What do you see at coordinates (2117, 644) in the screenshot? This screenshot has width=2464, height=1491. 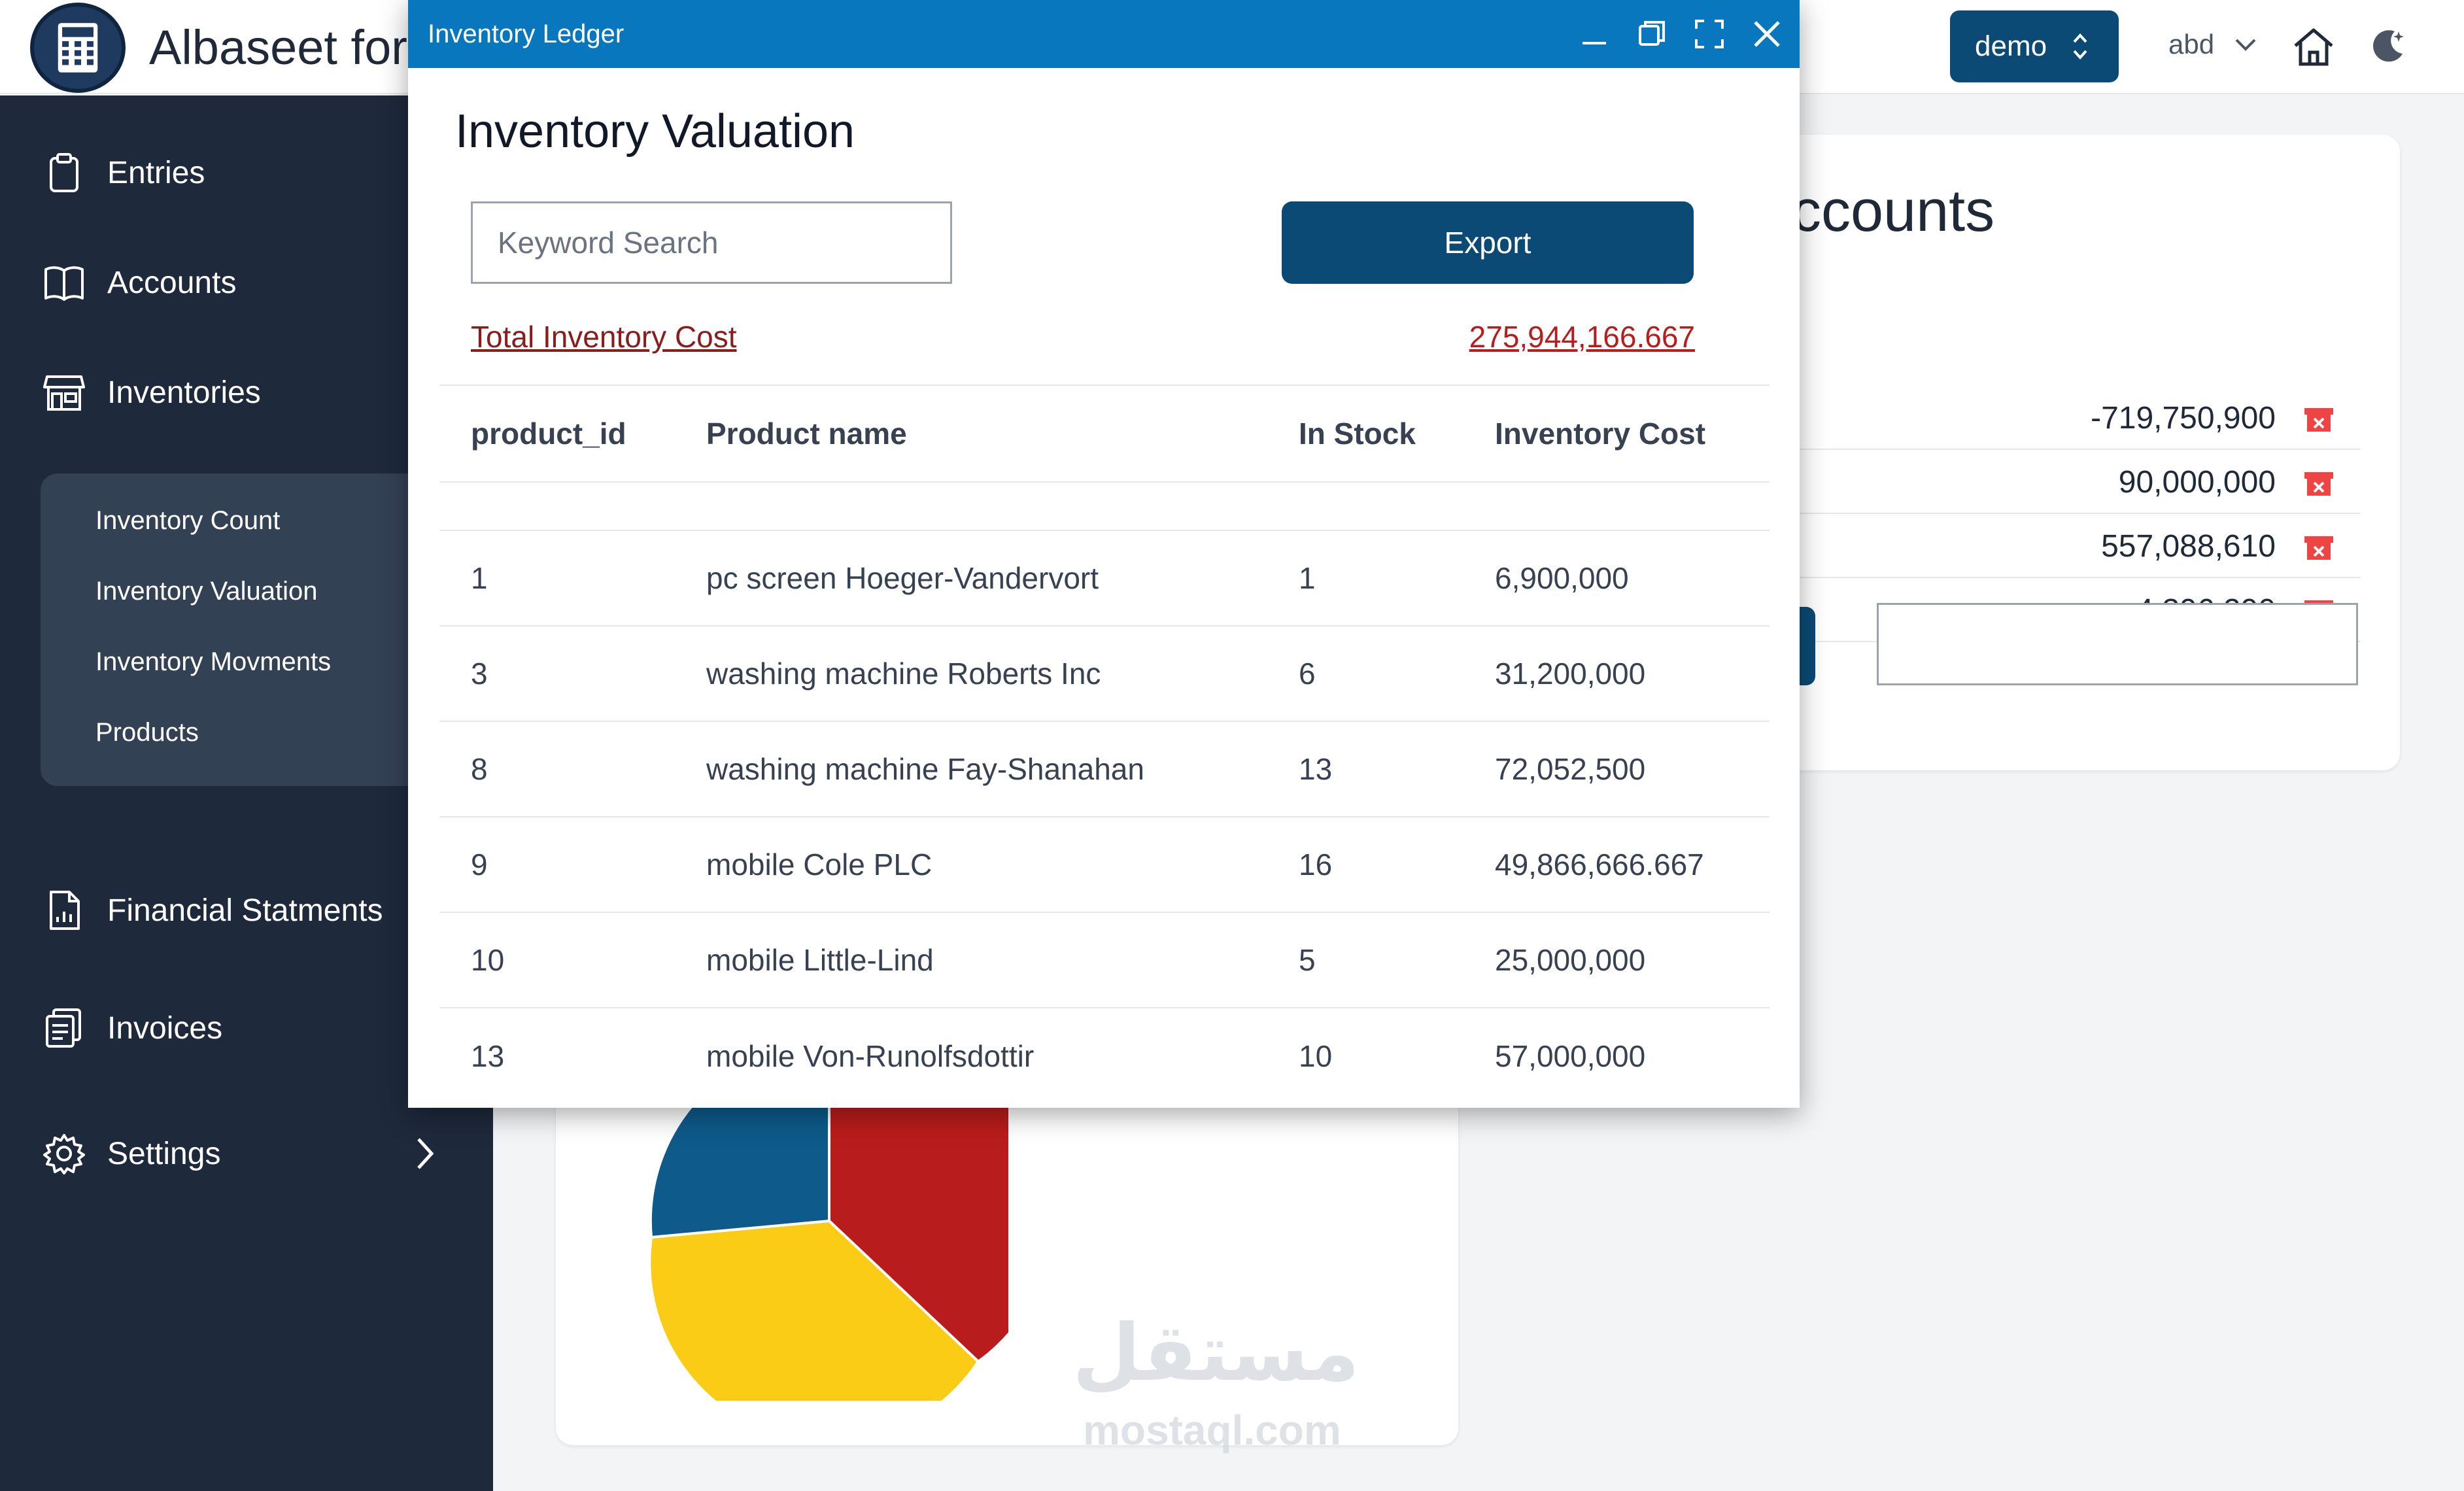 I see `accounts-search-input` at bounding box center [2117, 644].